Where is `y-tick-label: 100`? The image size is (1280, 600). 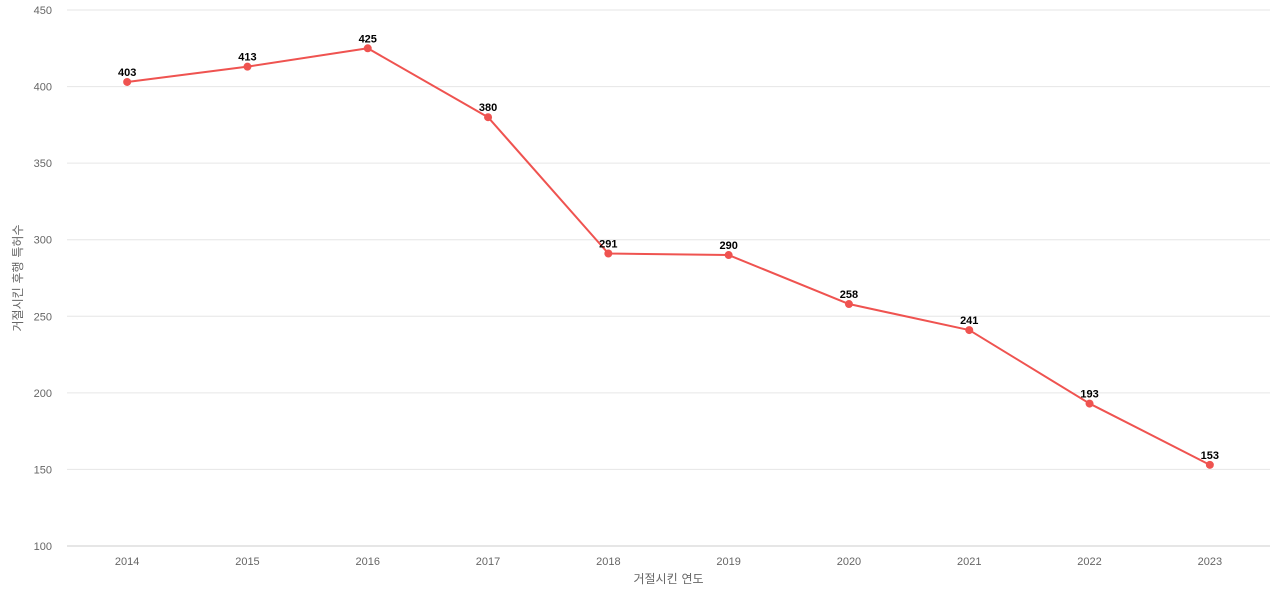 y-tick-label: 100 is located at coordinates (43, 547).